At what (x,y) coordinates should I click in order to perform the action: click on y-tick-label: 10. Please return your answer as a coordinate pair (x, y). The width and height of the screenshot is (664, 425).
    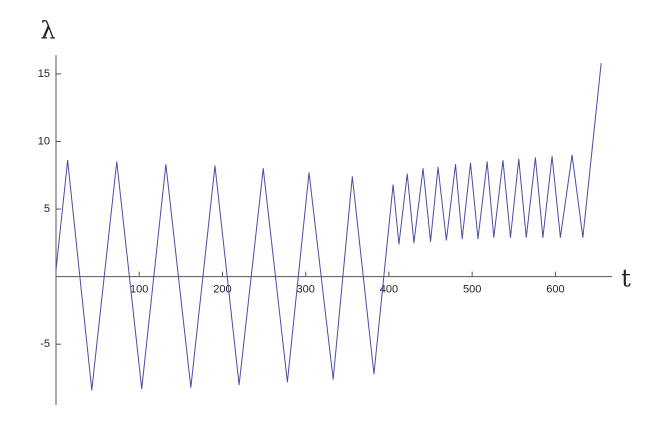
    Looking at the image, I should click on (44, 141).